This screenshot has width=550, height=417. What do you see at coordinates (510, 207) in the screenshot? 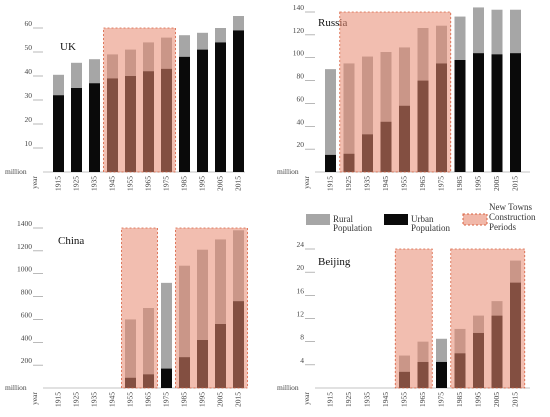
I see `legend-label-periods: New Towns` at bounding box center [510, 207].